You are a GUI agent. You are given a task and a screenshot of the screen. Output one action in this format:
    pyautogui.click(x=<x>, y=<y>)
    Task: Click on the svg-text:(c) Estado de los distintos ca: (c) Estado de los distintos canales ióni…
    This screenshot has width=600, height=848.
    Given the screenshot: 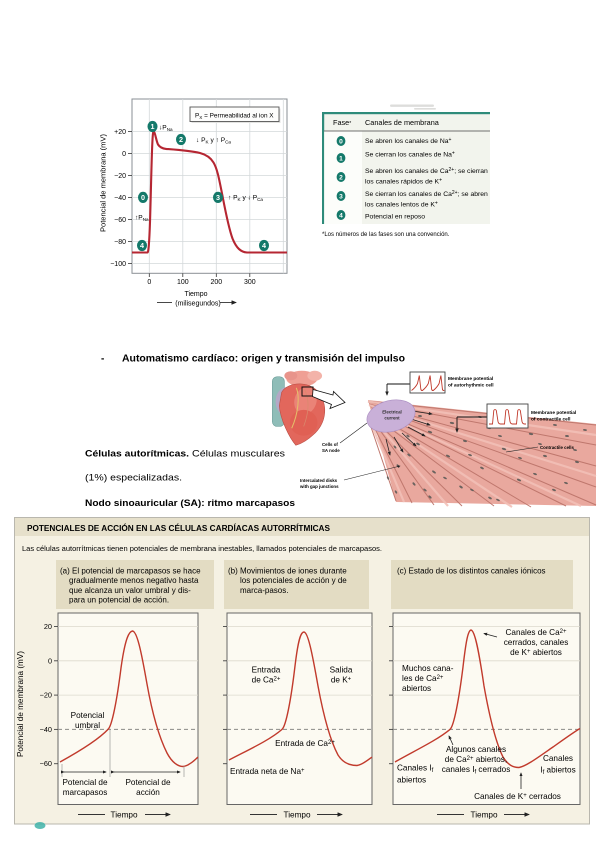 What is the action you would take?
    pyautogui.click(x=471, y=571)
    